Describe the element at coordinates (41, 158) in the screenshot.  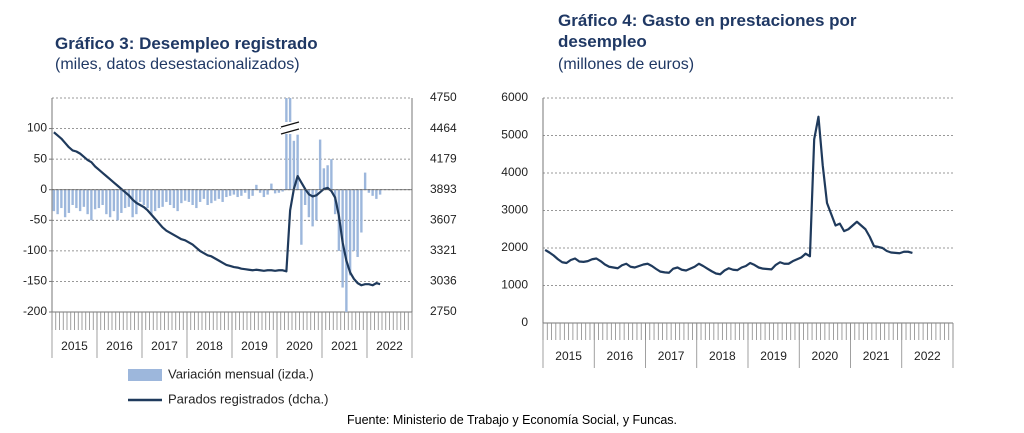
I see `y-tick-label: 50` at that location.